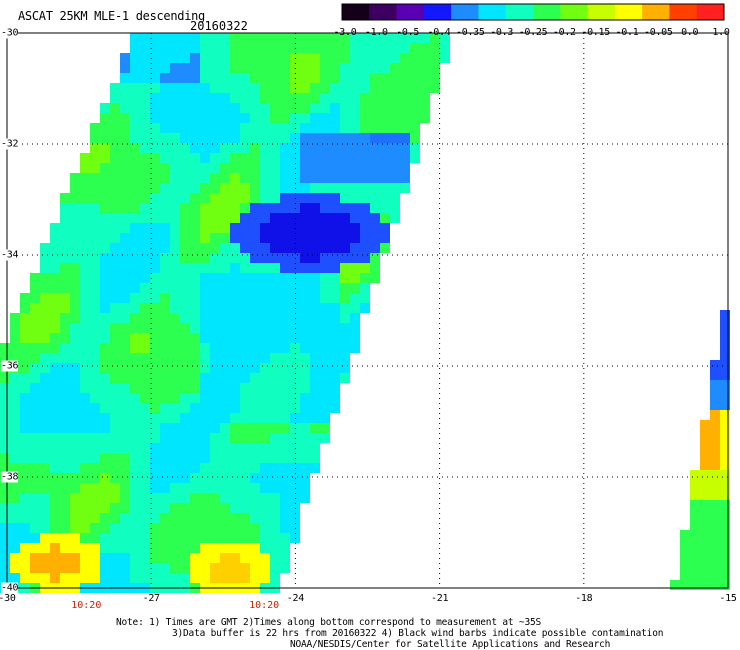 This screenshot has height=650, width=740. I want to click on colorbar-frame, so click(533, 12).